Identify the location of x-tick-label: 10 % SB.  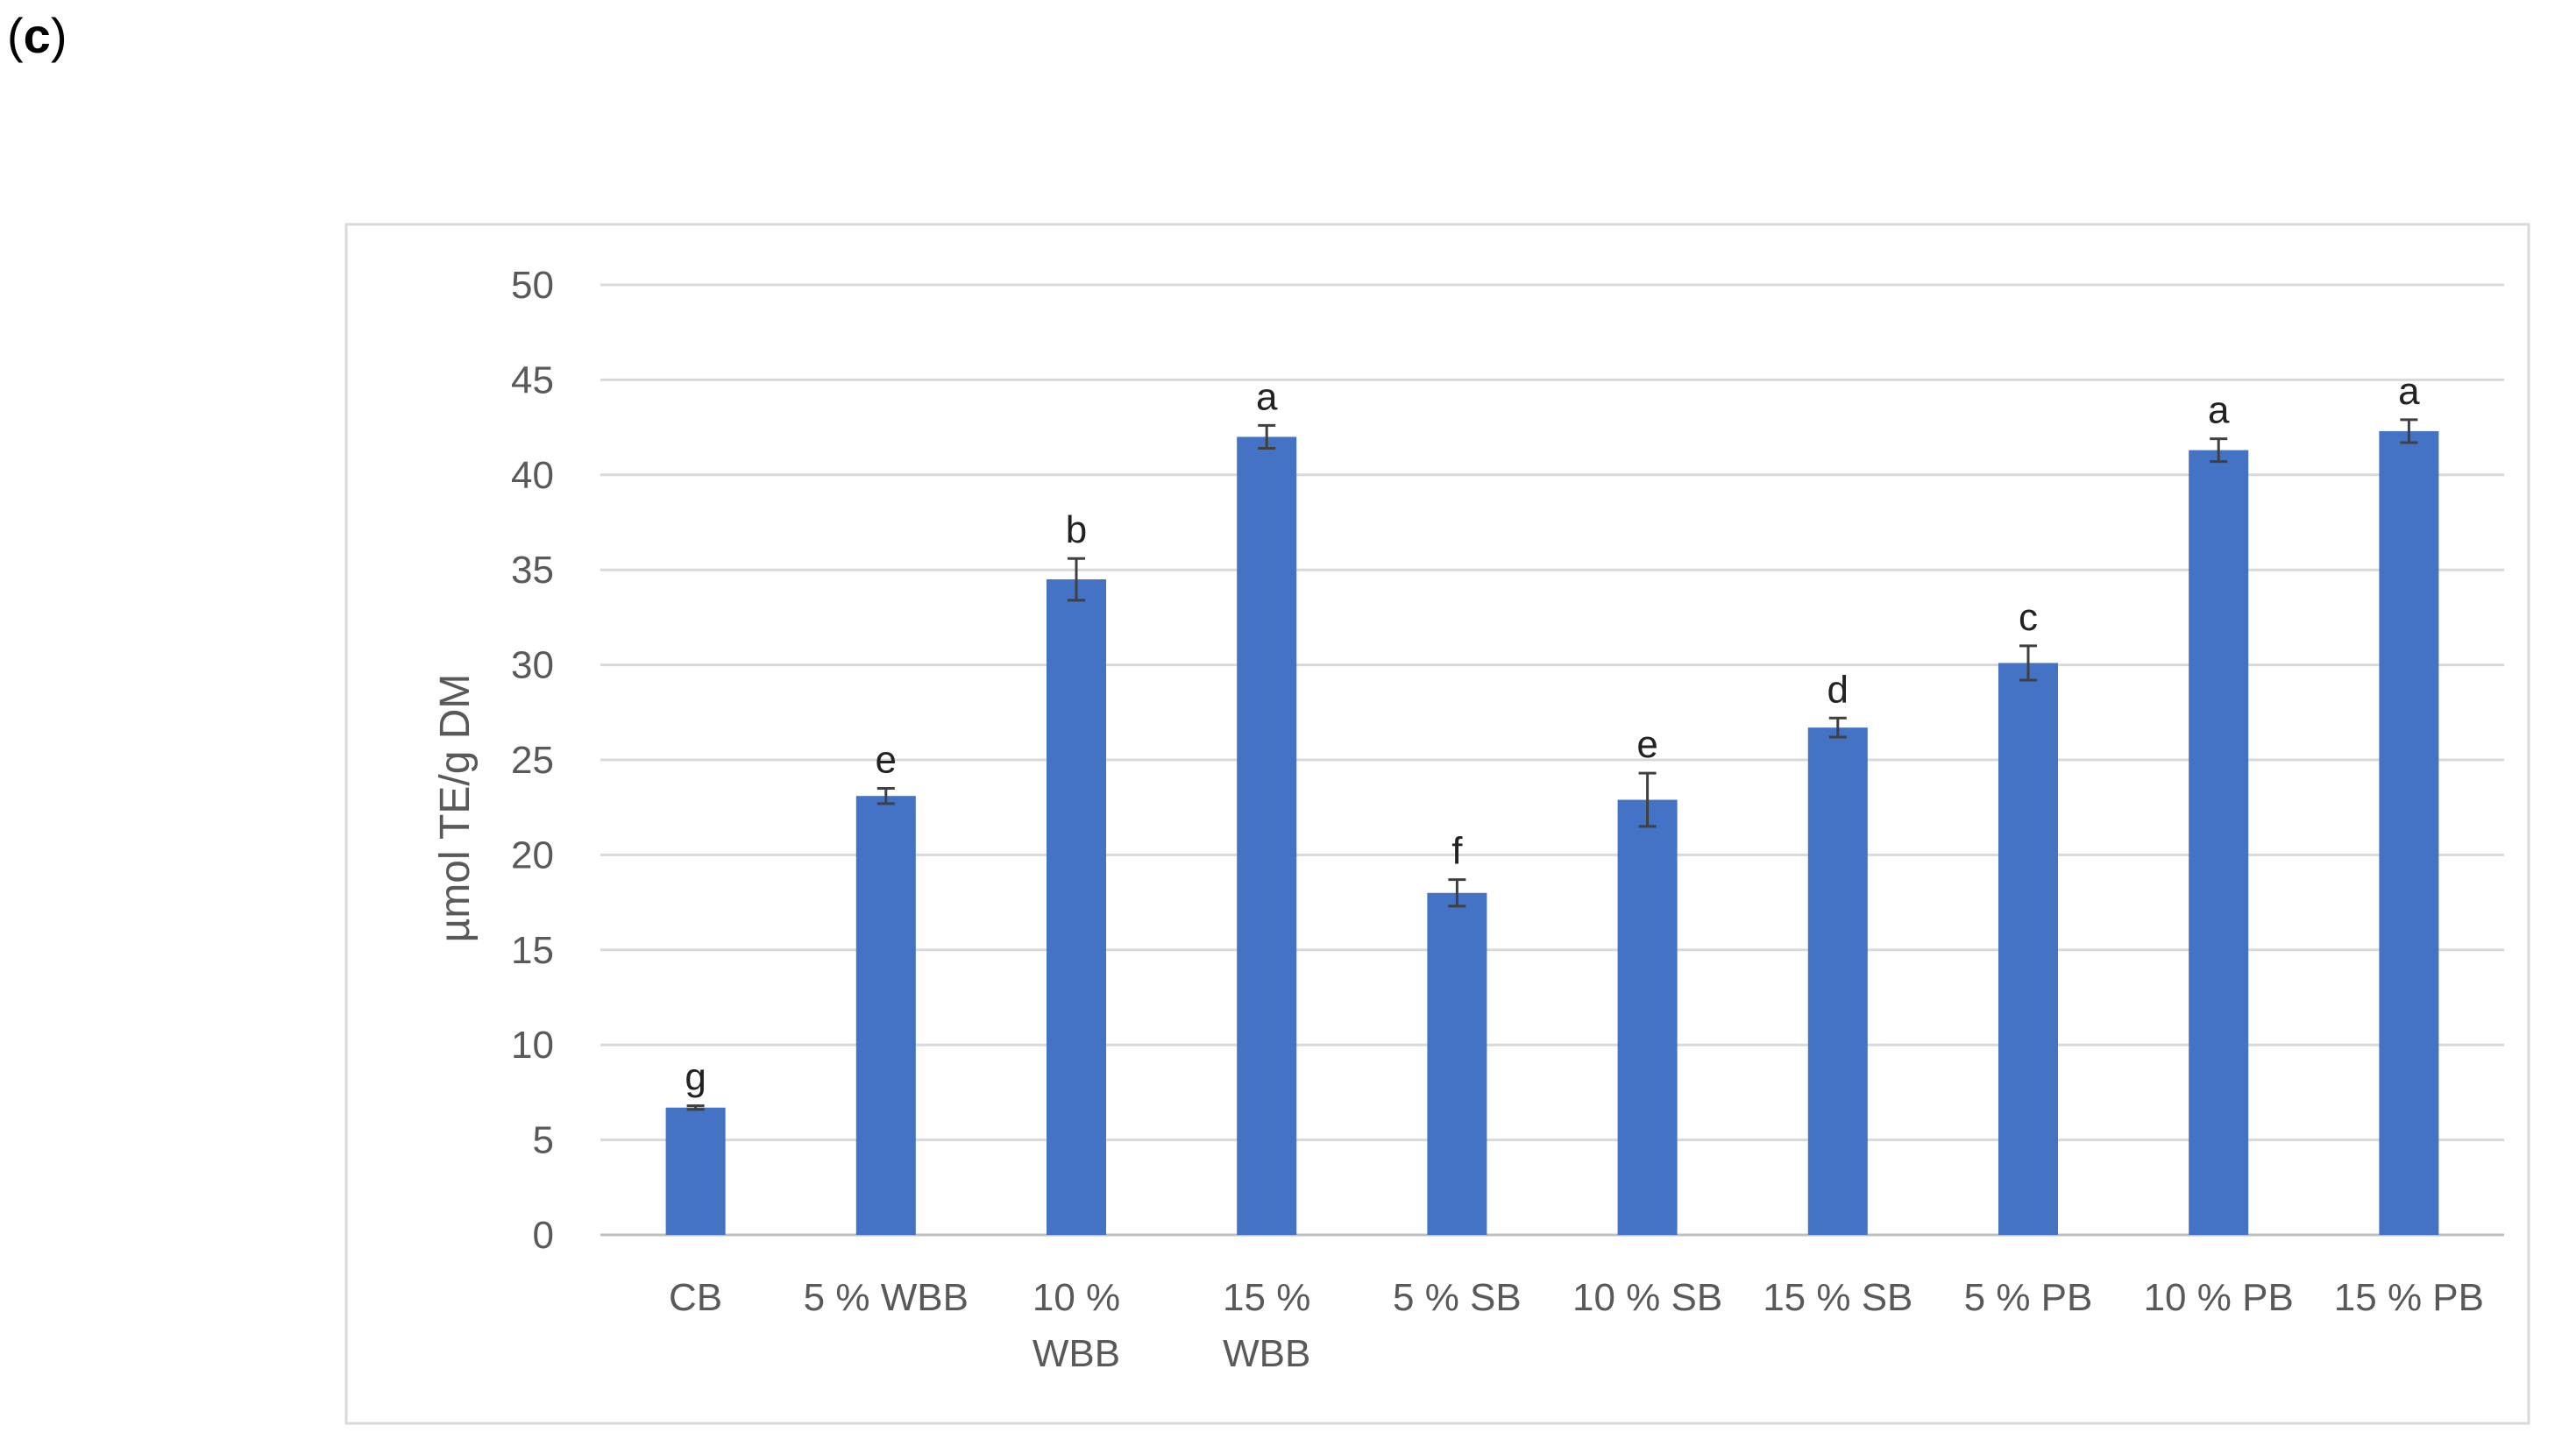
(1647, 1298).